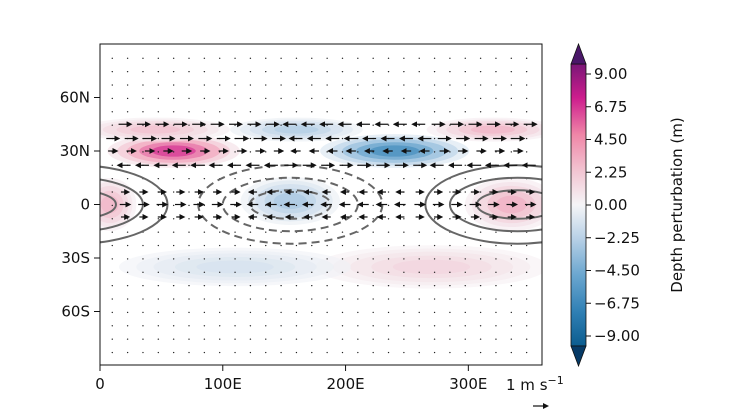  What do you see at coordinates (527, 385) in the screenshot?
I see `quiver-key-text: 1 m s` at bounding box center [527, 385].